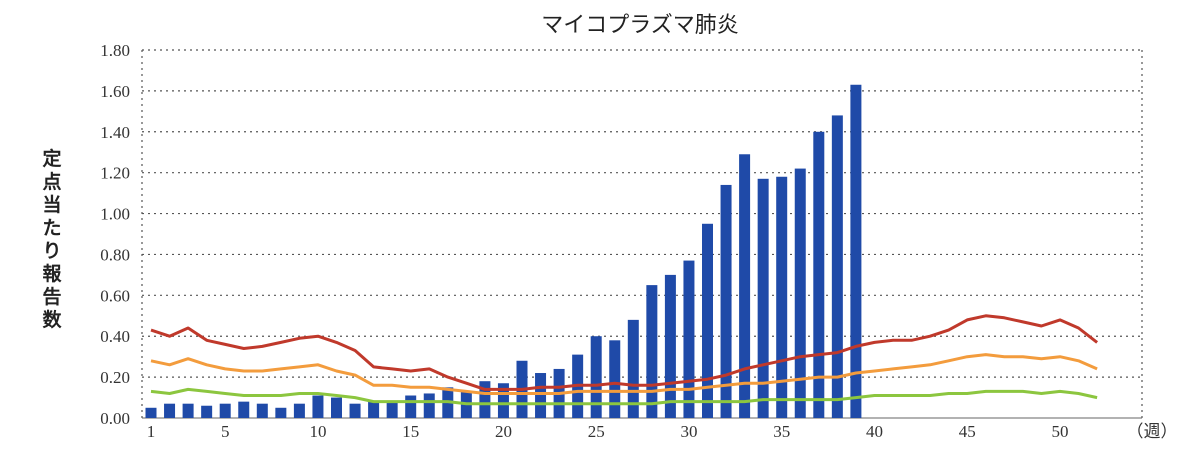 The image size is (1200, 450). Describe the element at coordinates (52, 273) in the screenshot. I see `y-axis-label-char: 報` at that location.